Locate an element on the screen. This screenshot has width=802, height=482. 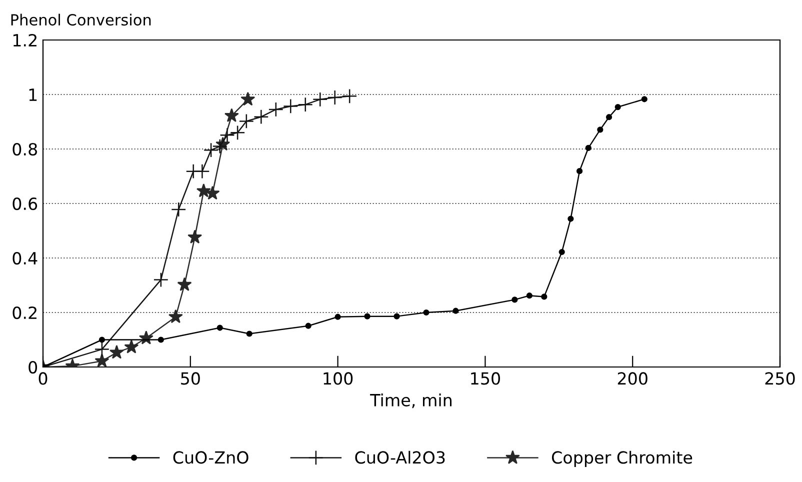
y-tick-label: 1.2 is located at coordinates (24, 40).